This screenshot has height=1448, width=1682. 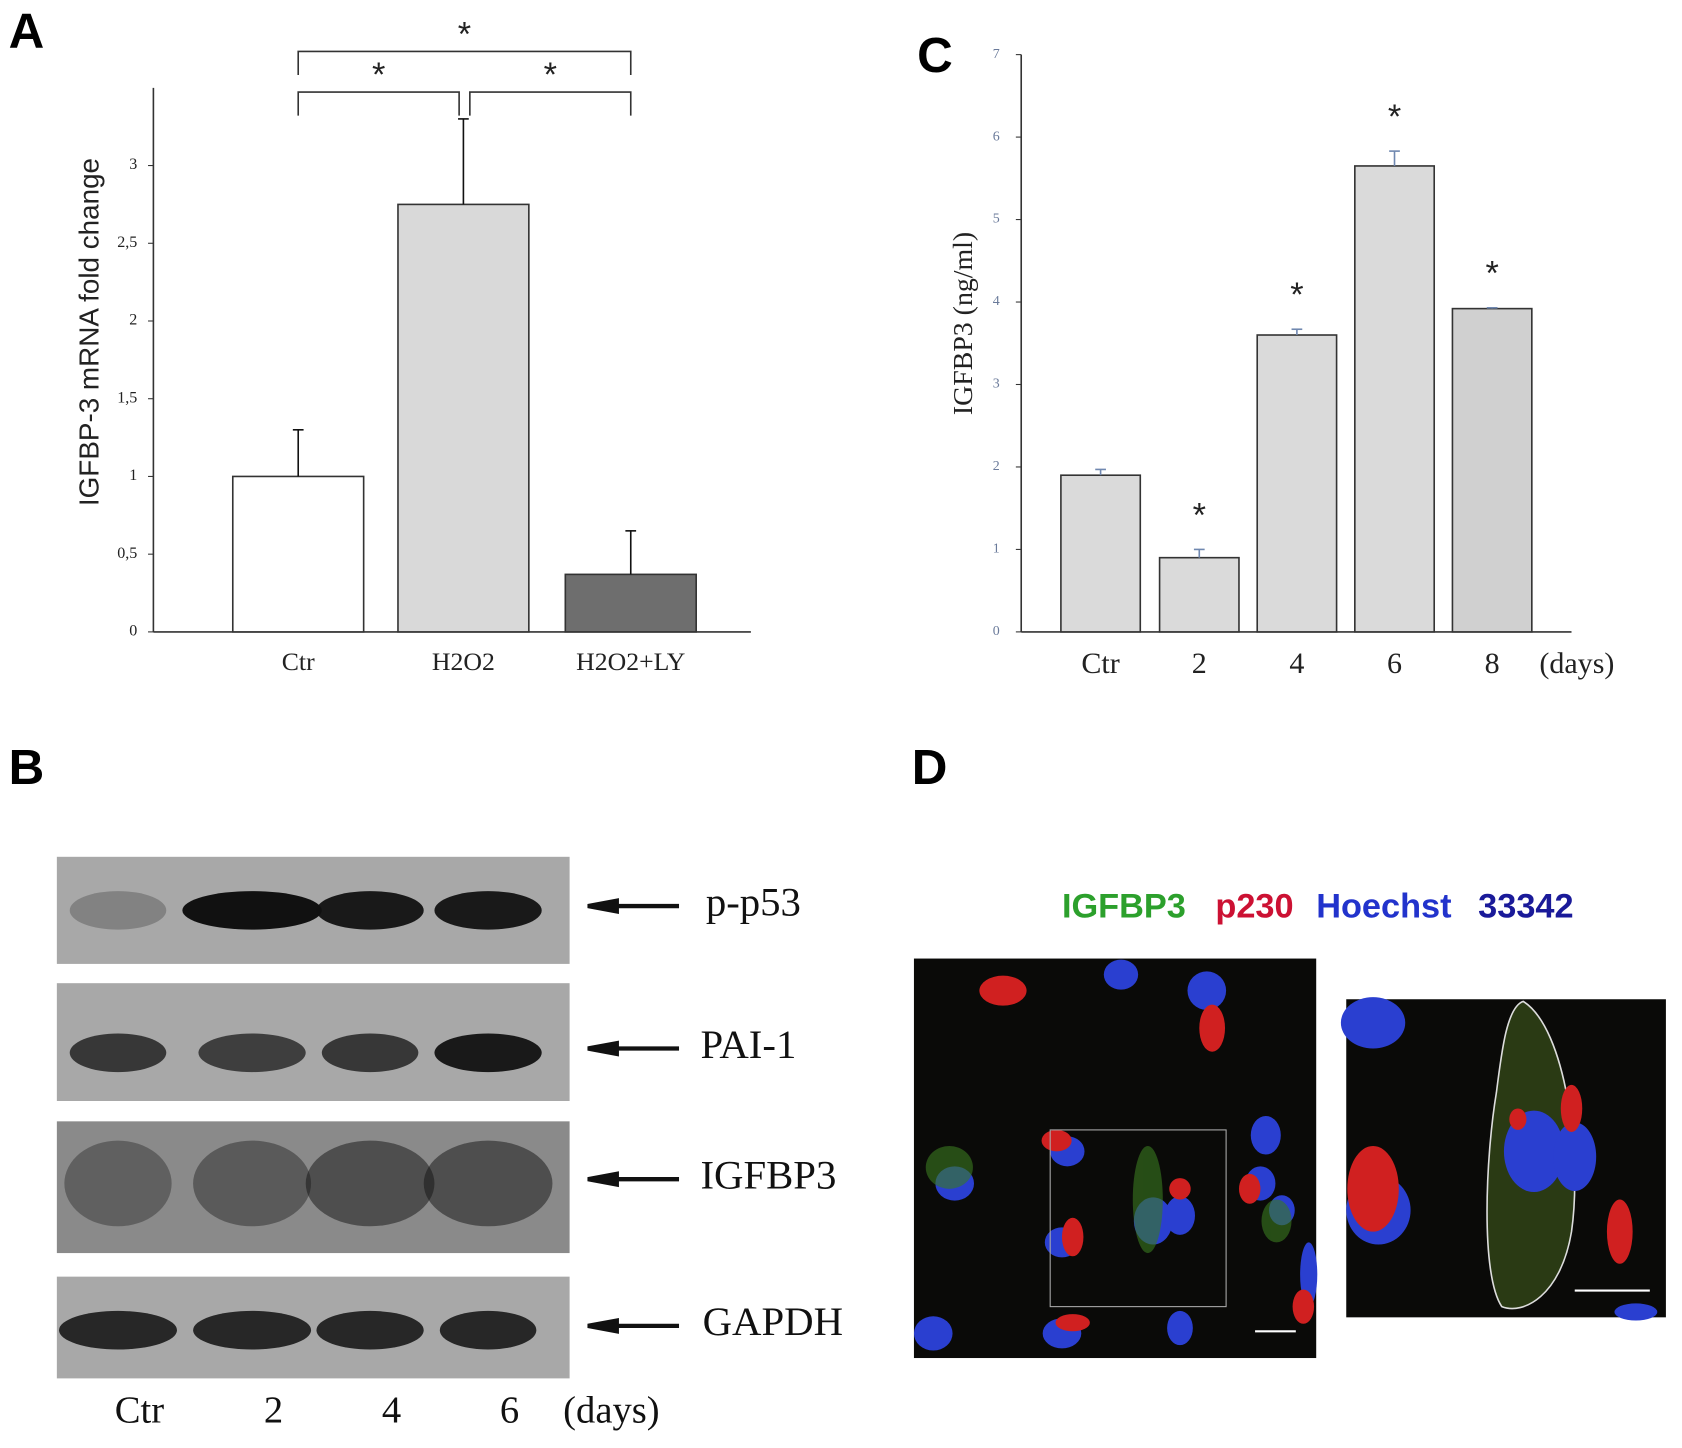 What do you see at coordinates (1254, 906) in the screenshot?
I see `stain-label: p230` at bounding box center [1254, 906].